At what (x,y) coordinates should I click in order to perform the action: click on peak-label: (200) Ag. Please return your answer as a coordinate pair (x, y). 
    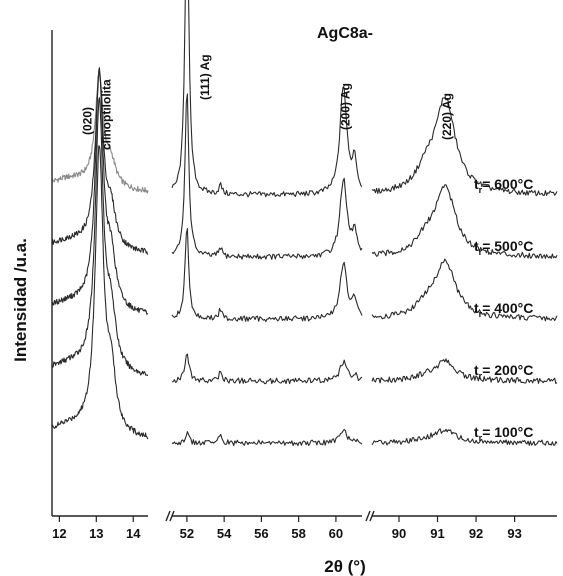
    Looking at the image, I should click on (345, 106).